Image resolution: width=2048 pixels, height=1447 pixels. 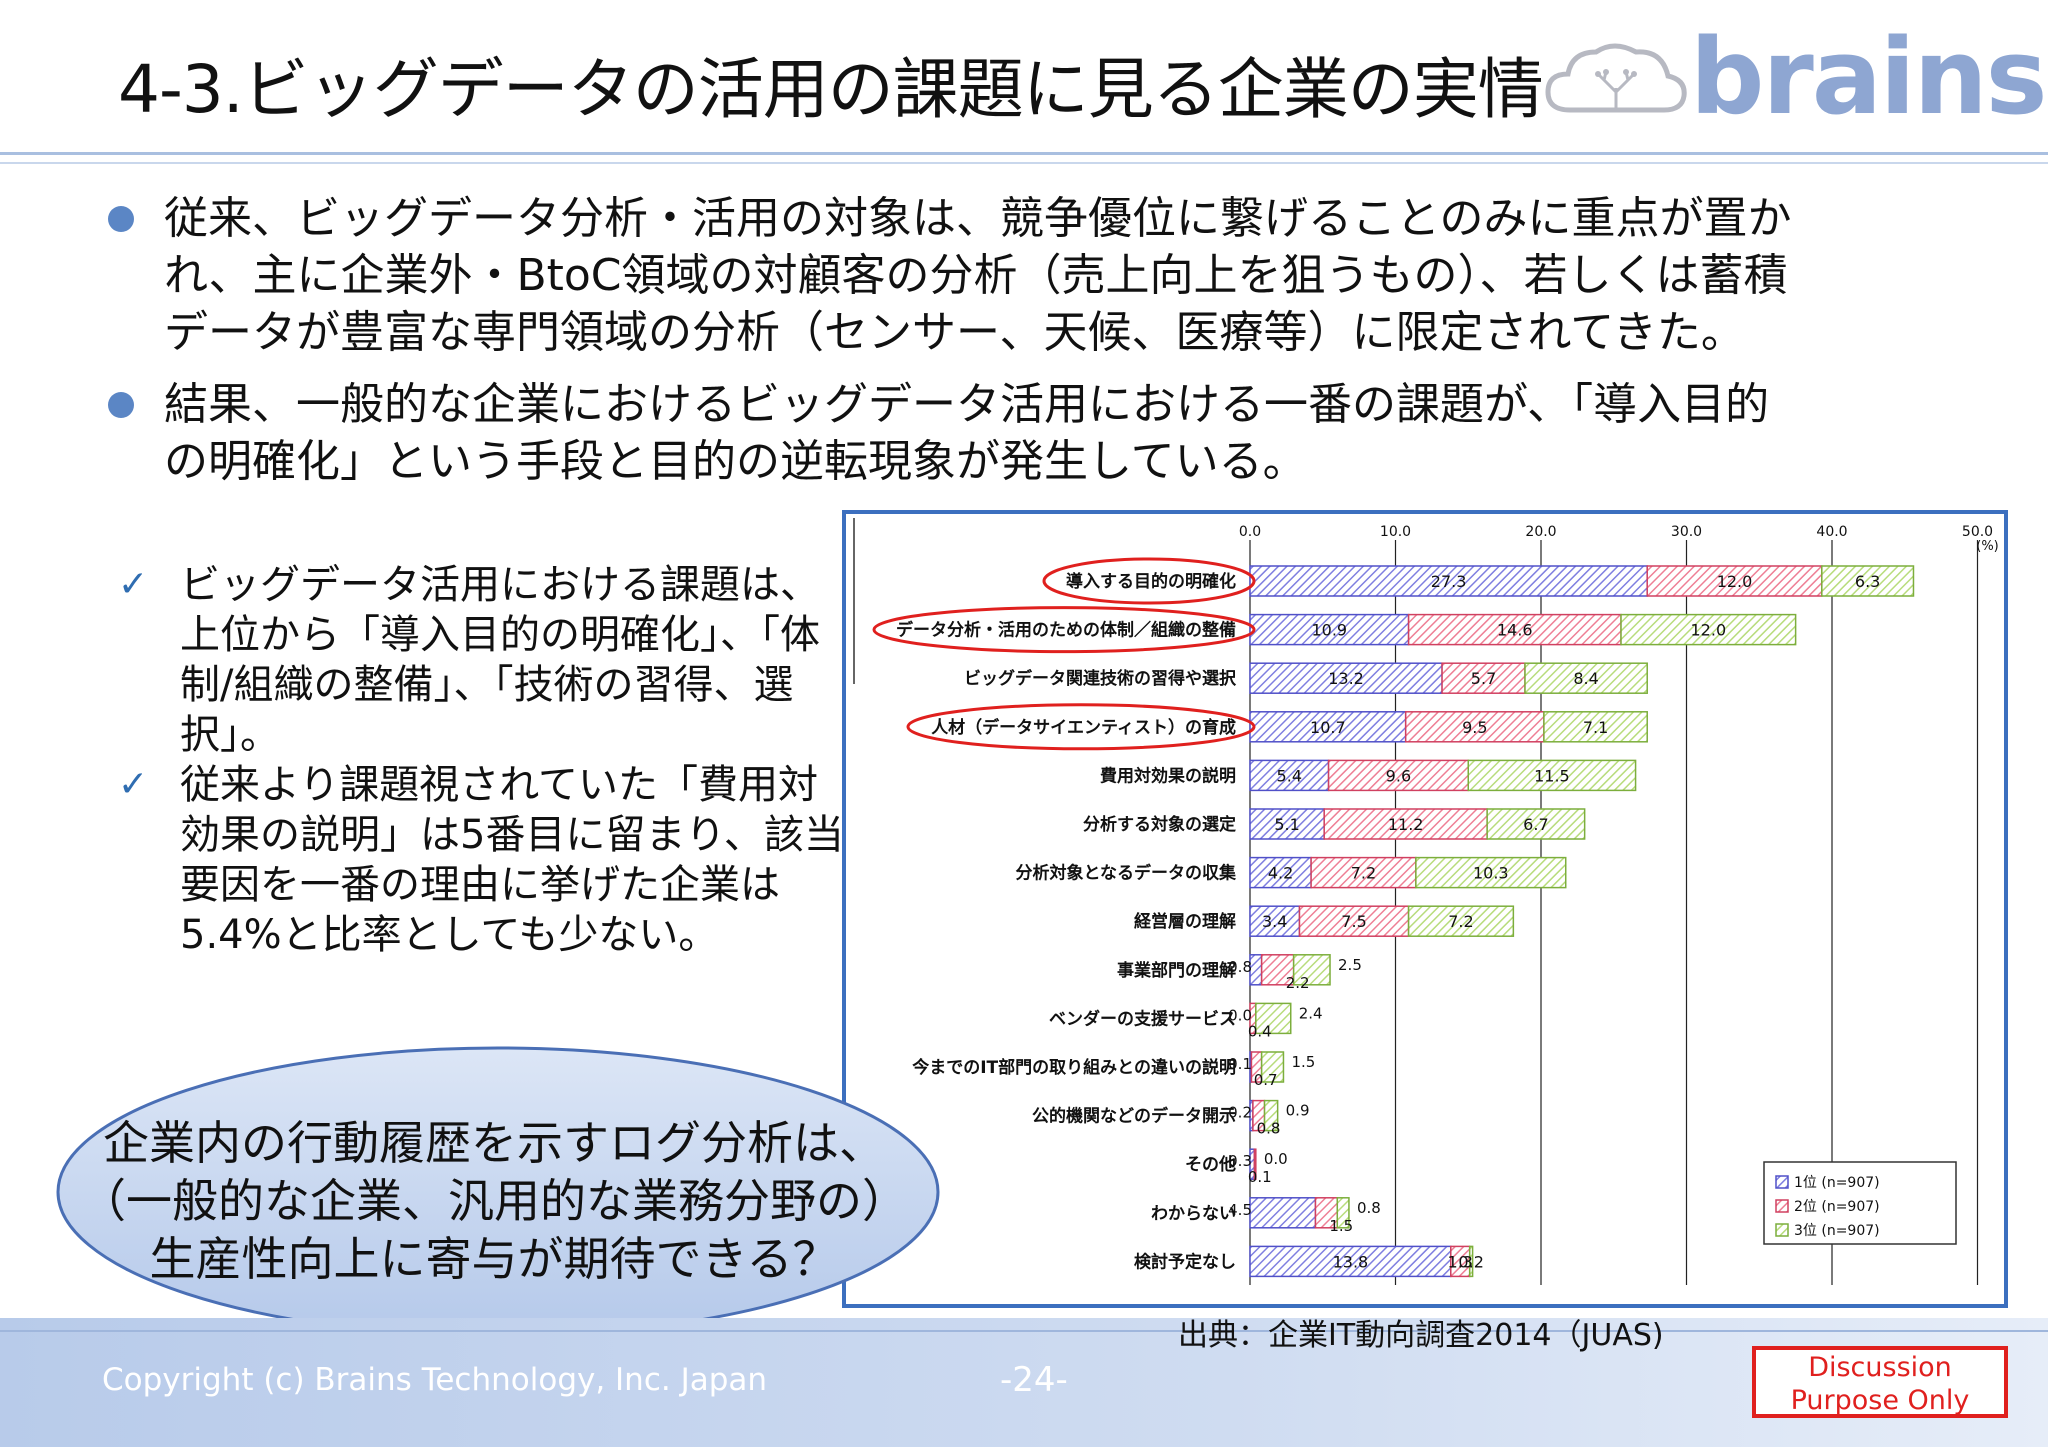 What do you see at coordinates (1240, 1210) in the screenshot?
I see `data-label: 4.5` at bounding box center [1240, 1210].